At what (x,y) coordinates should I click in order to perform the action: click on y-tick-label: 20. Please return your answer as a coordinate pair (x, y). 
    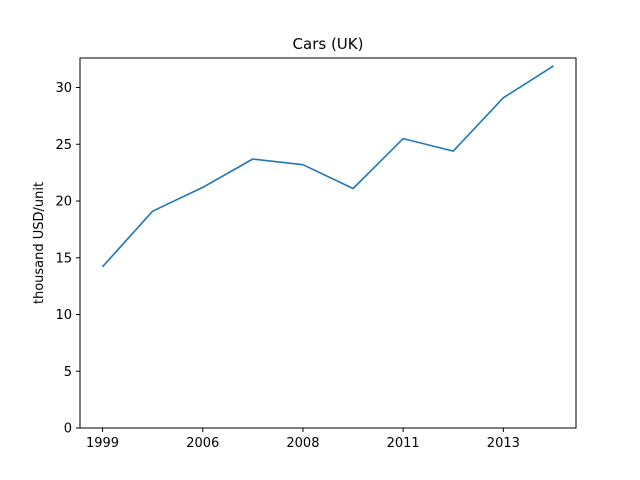
    Looking at the image, I should click on (63, 202).